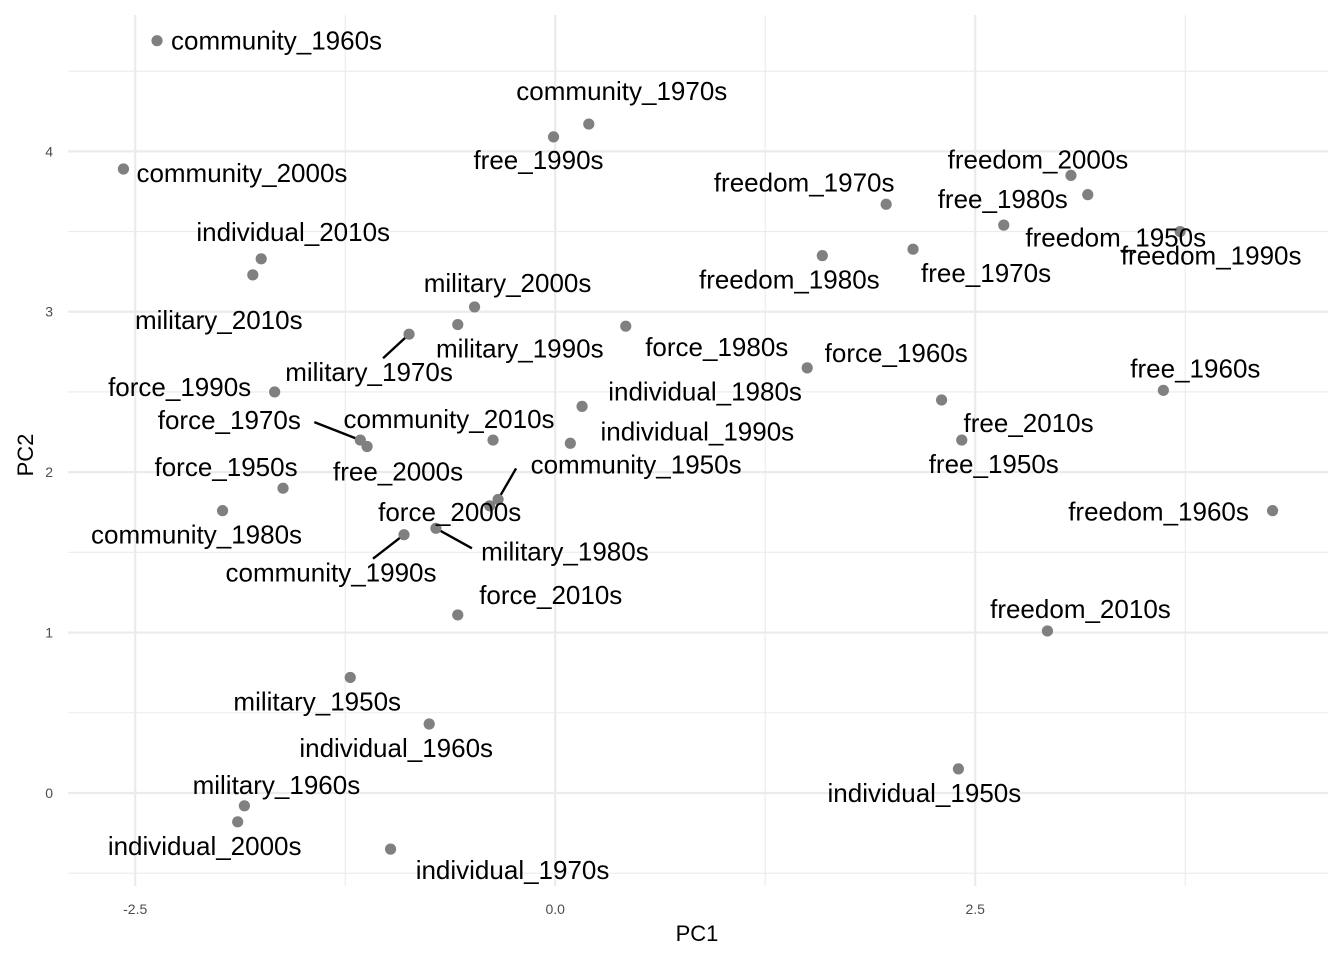  What do you see at coordinates (1003, 199) in the screenshot?
I see `point-label: free_1980s` at bounding box center [1003, 199].